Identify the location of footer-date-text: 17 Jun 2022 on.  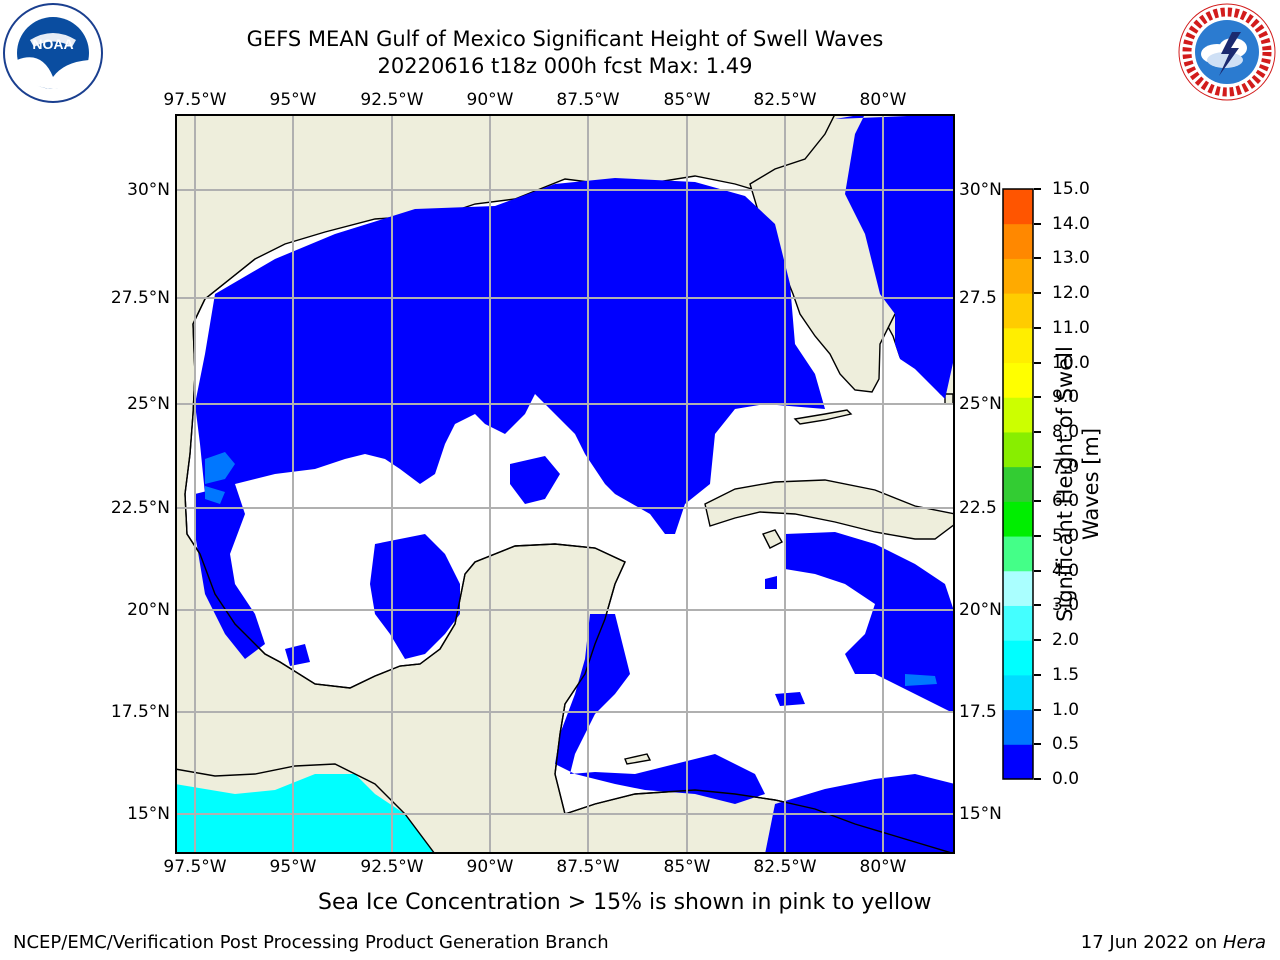
(1151, 942).